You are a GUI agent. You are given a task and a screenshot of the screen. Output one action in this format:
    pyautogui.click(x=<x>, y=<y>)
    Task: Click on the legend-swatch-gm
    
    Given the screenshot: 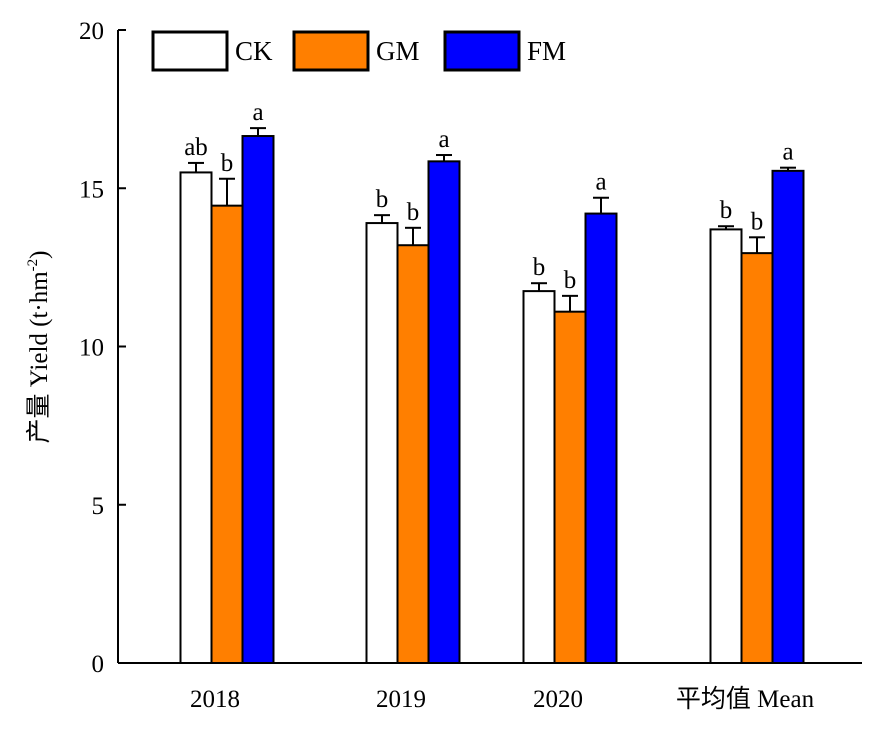 What is the action you would take?
    pyautogui.click(x=331, y=51)
    